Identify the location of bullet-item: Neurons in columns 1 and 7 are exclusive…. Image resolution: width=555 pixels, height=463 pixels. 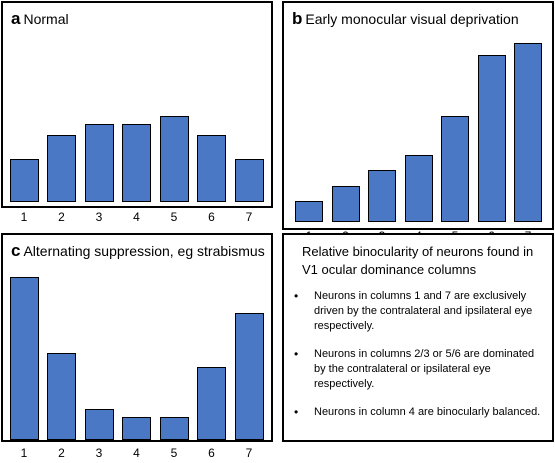
(419, 311).